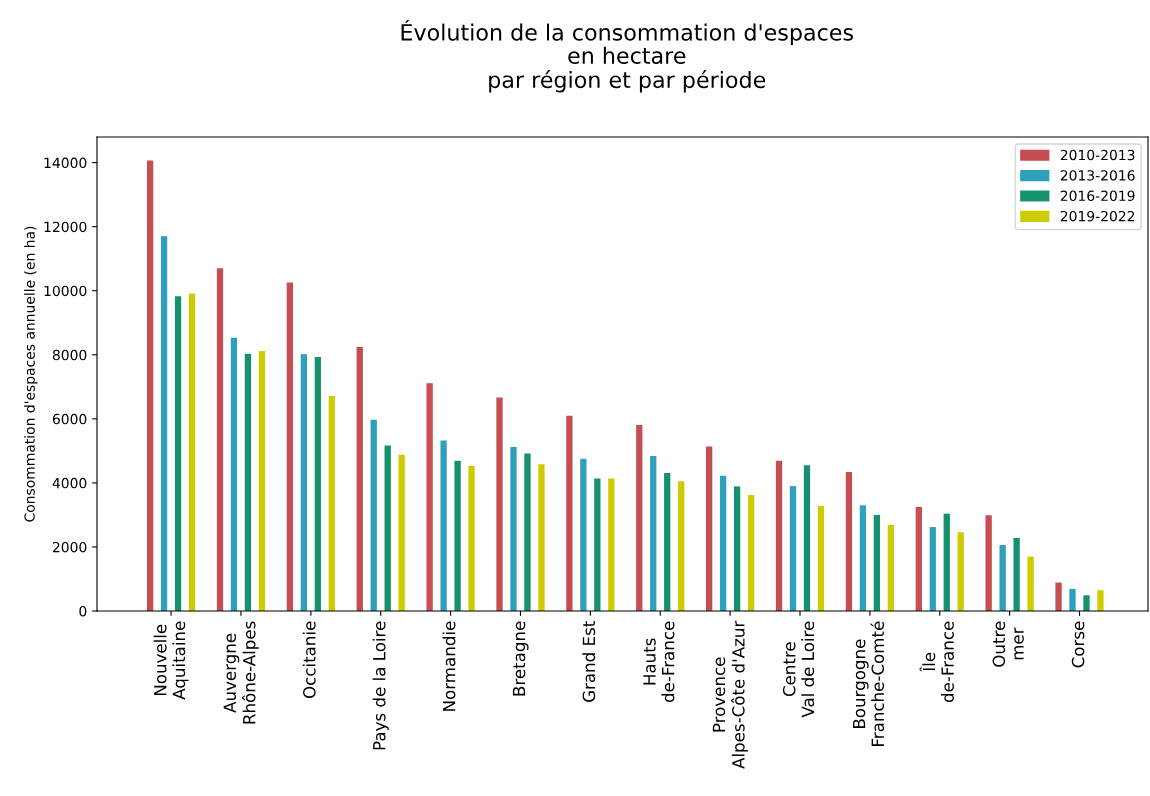 Image resolution: width=1150 pixels, height=796 pixels. What do you see at coordinates (309, 660) in the screenshot?
I see `x-tick-label: Occitanie` at bounding box center [309, 660].